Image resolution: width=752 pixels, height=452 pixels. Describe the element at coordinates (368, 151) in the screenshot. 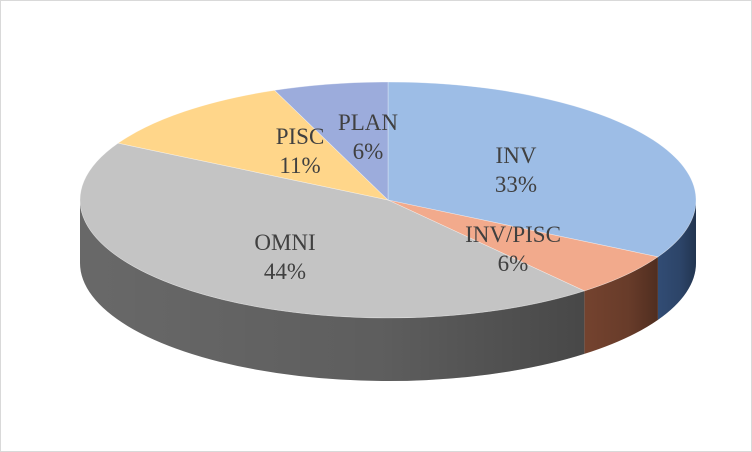

I see `slice-percent-plan: 6%` at that location.